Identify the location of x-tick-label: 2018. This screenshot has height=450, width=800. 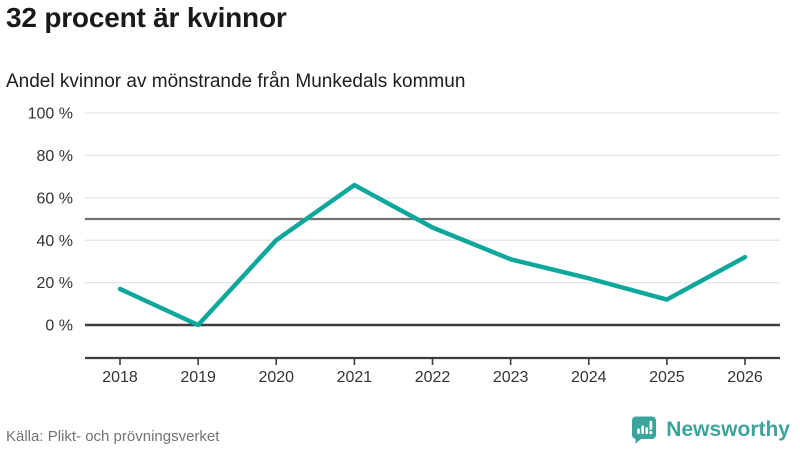
(120, 377).